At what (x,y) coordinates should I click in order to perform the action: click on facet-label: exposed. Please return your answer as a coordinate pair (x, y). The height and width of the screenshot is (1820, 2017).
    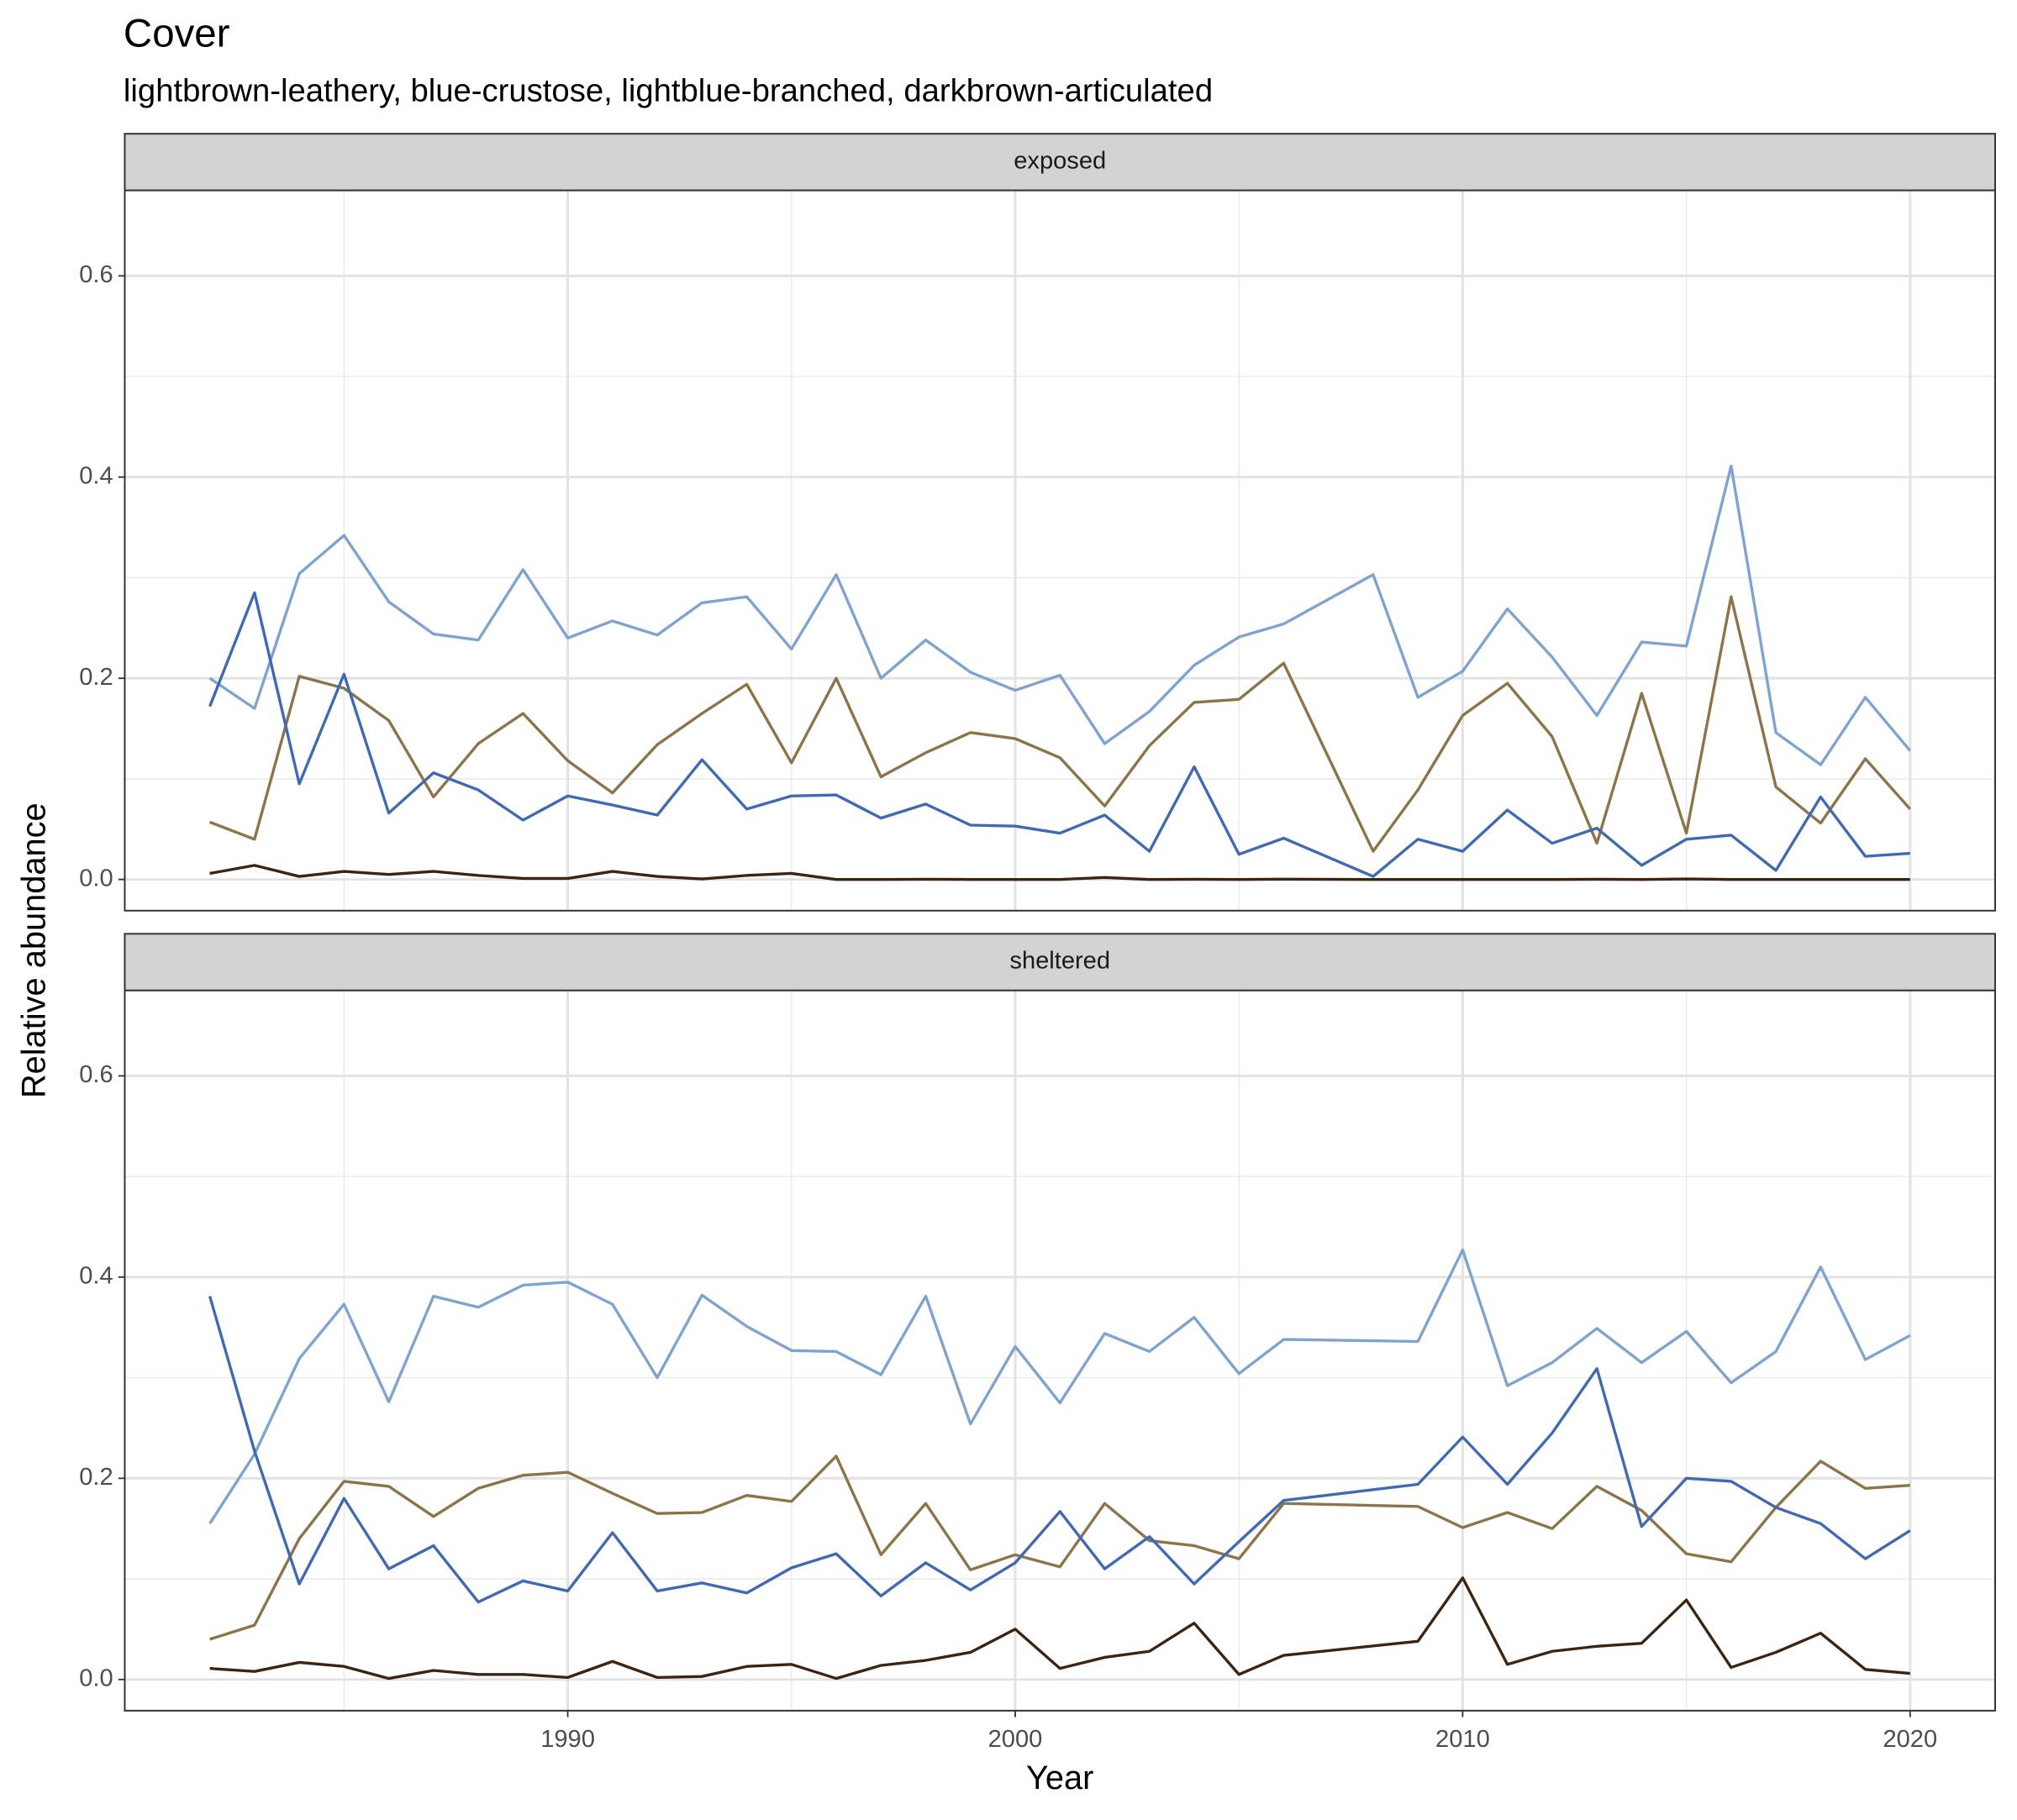
    Looking at the image, I should click on (1060, 161).